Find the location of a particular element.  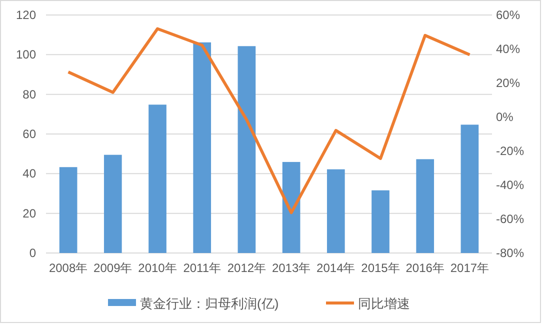

y-tick-label: 0 is located at coordinates (32, 253).